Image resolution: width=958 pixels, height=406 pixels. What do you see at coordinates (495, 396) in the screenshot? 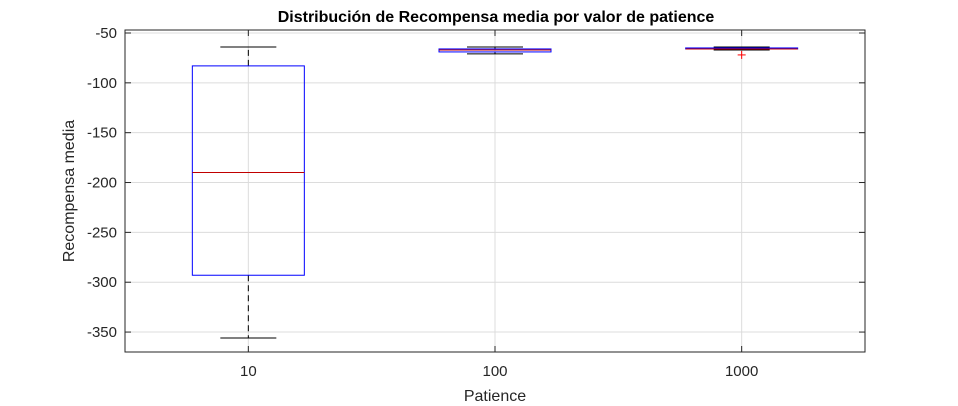
I see `x-axis-label: Patience` at bounding box center [495, 396].